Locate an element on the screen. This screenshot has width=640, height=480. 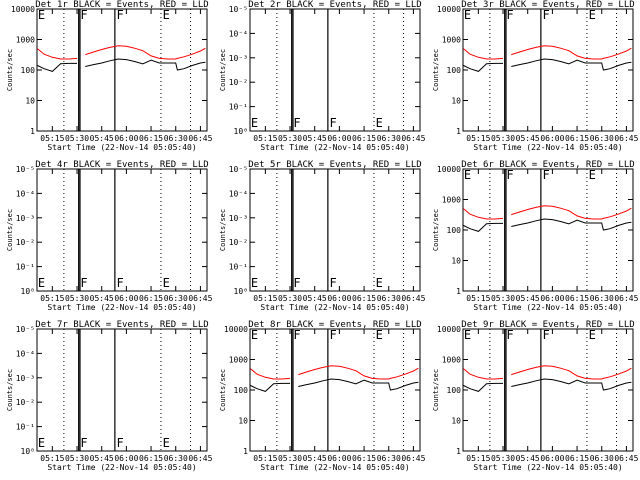
y-tick-label: 10⁻⁴ is located at coordinates (25, 353).